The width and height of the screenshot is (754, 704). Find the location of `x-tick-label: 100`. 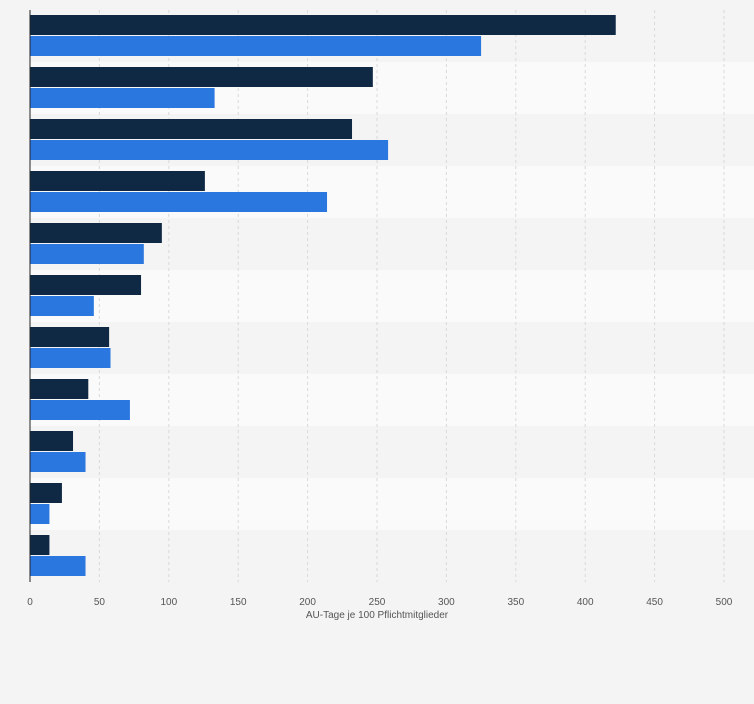

x-tick-label: 100 is located at coordinates (168, 602).